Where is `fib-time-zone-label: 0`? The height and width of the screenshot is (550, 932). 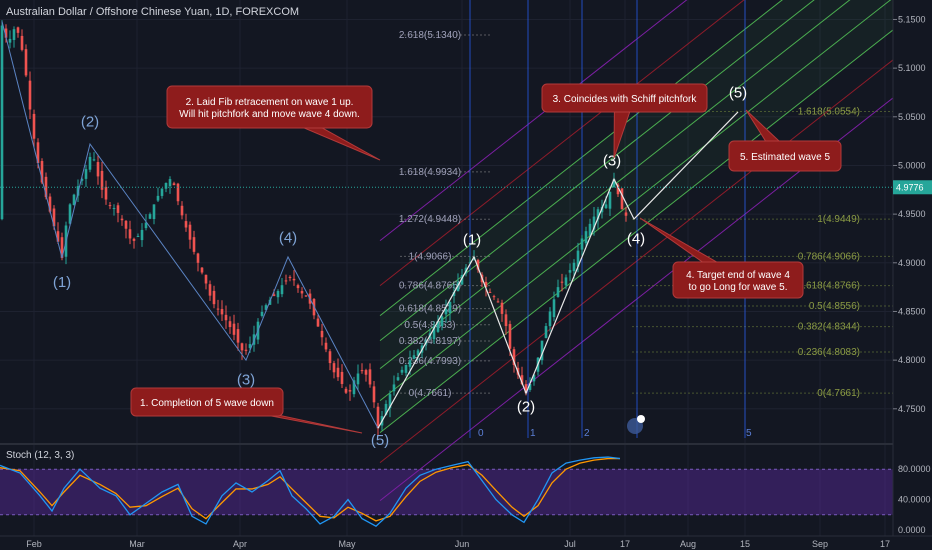 fib-time-zone-label: 0 is located at coordinates (481, 433).